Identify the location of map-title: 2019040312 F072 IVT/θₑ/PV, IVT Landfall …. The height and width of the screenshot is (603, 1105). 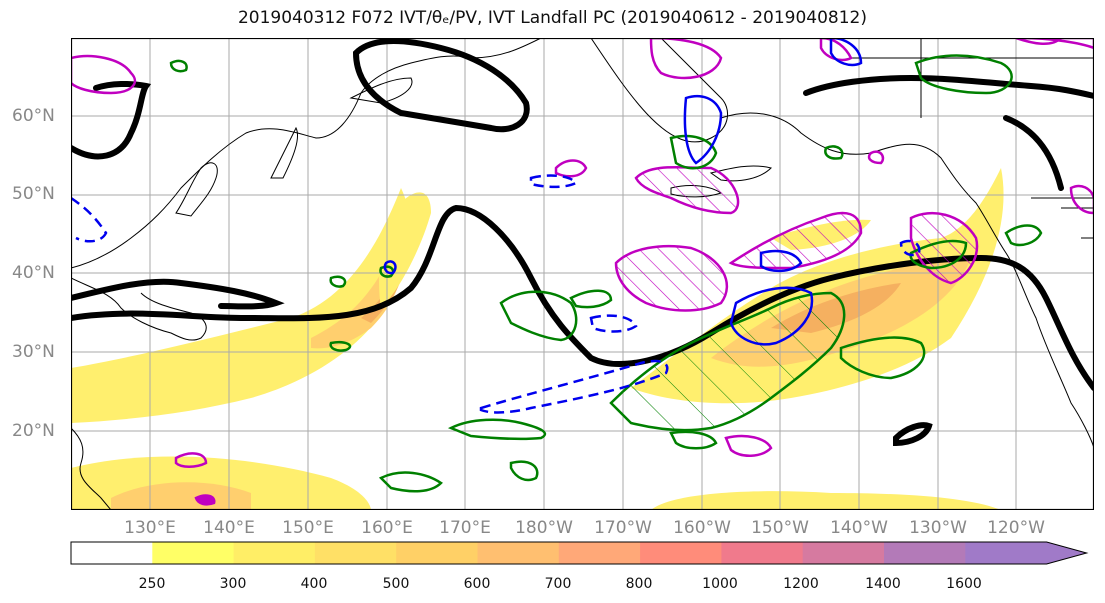
(552, 18).